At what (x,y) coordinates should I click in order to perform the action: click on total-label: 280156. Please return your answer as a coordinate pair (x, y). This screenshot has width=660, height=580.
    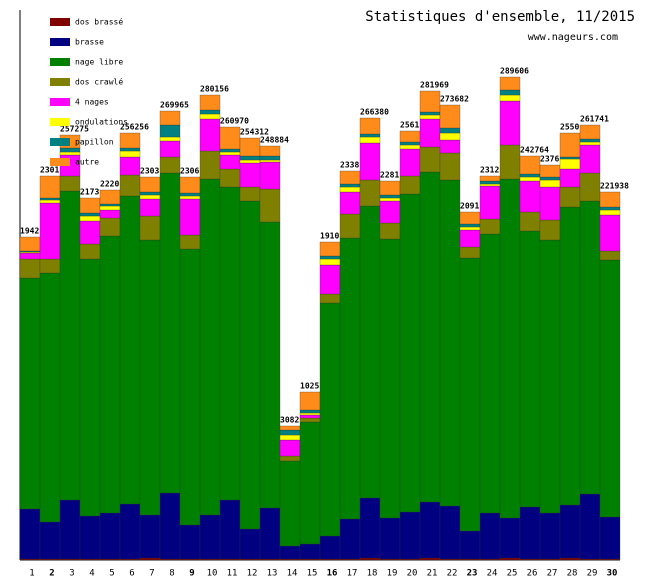
    Looking at the image, I should click on (214, 89).